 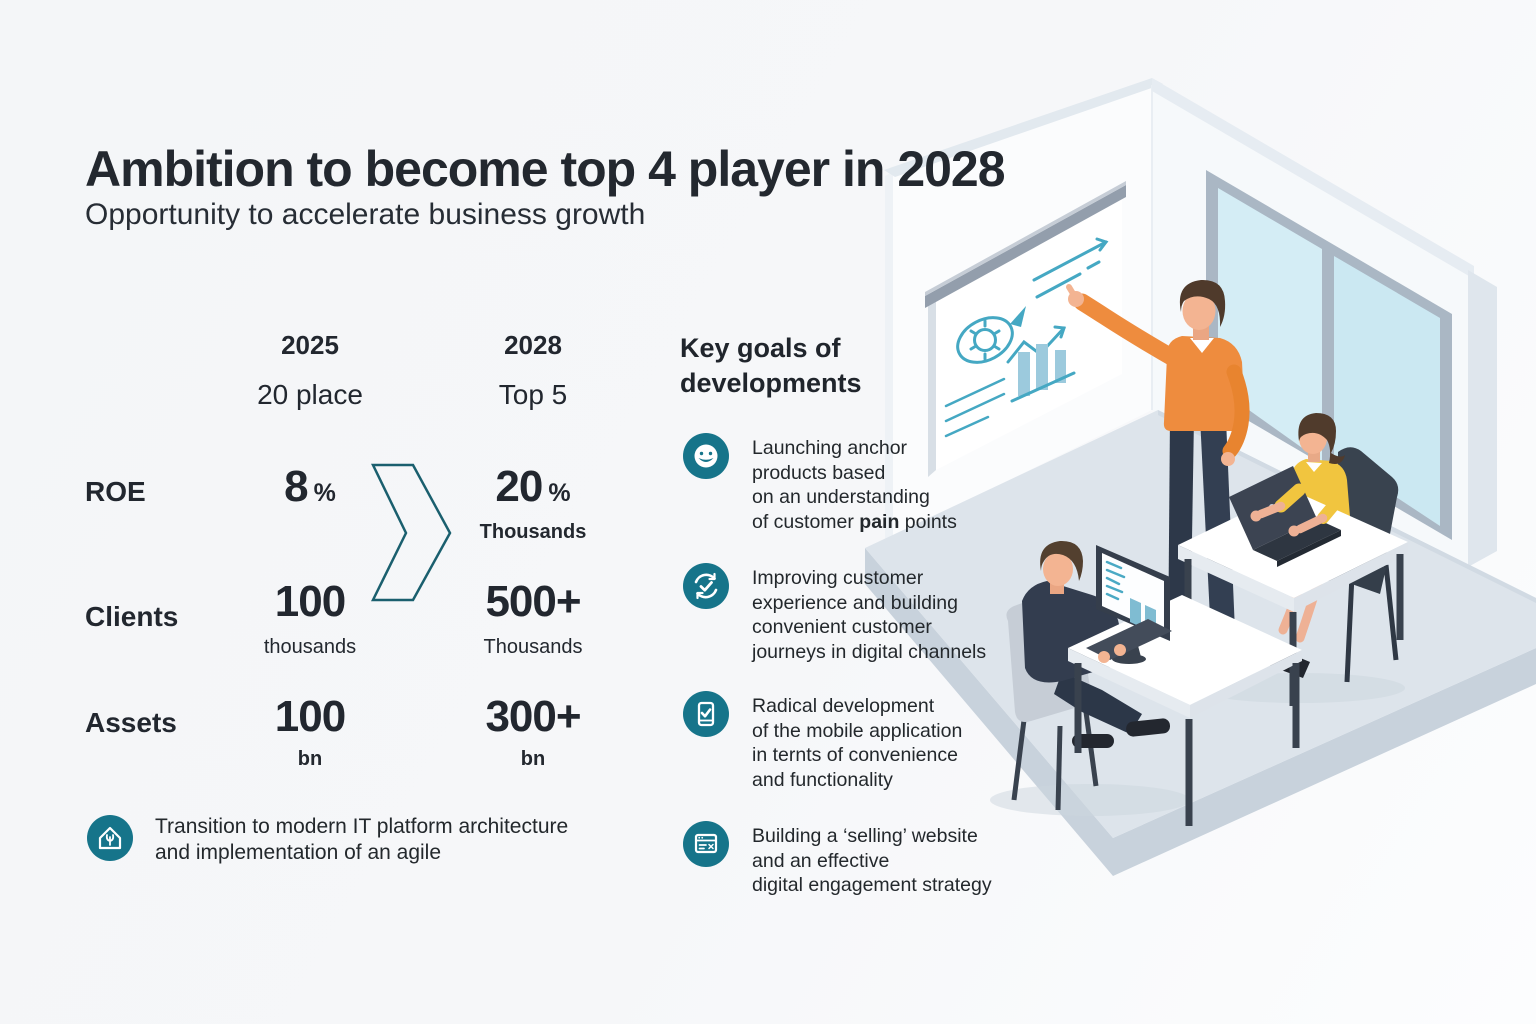 I want to click on browser-window-icon, so click(x=706, y=844).